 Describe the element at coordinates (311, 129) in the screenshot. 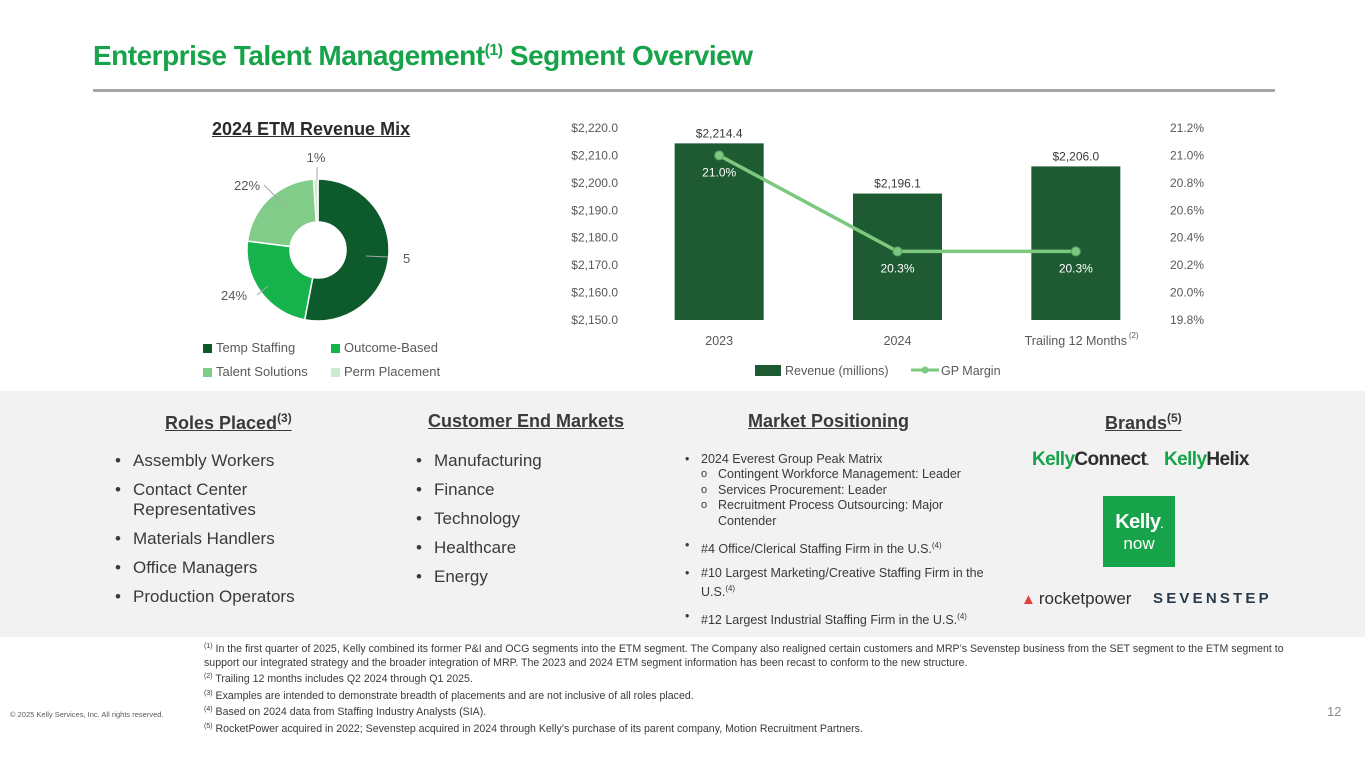

I see `pie-chart-title: 2024 ETM Revenue Mix` at that location.